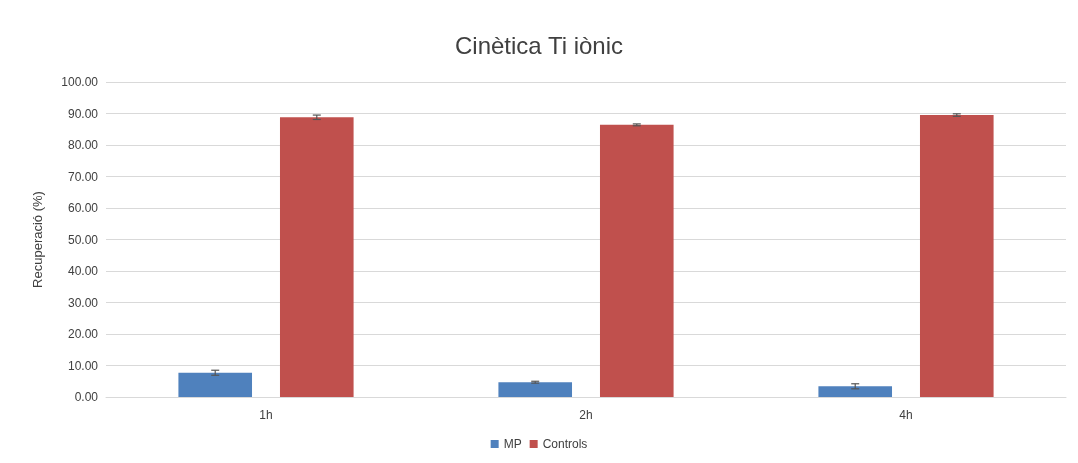 The width and height of the screenshot is (1078, 463). What do you see at coordinates (83, 113) in the screenshot?
I see `y-tick-label: 90.00` at bounding box center [83, 113].